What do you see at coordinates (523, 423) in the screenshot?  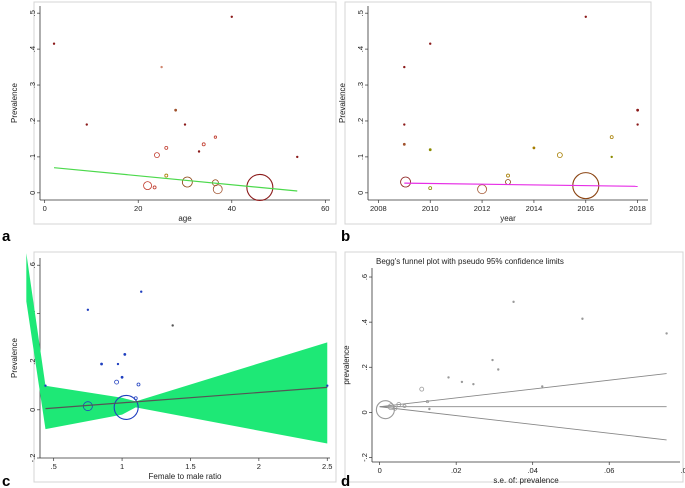 I see `funnel-lower-limit` at bounding box center [523, 423].